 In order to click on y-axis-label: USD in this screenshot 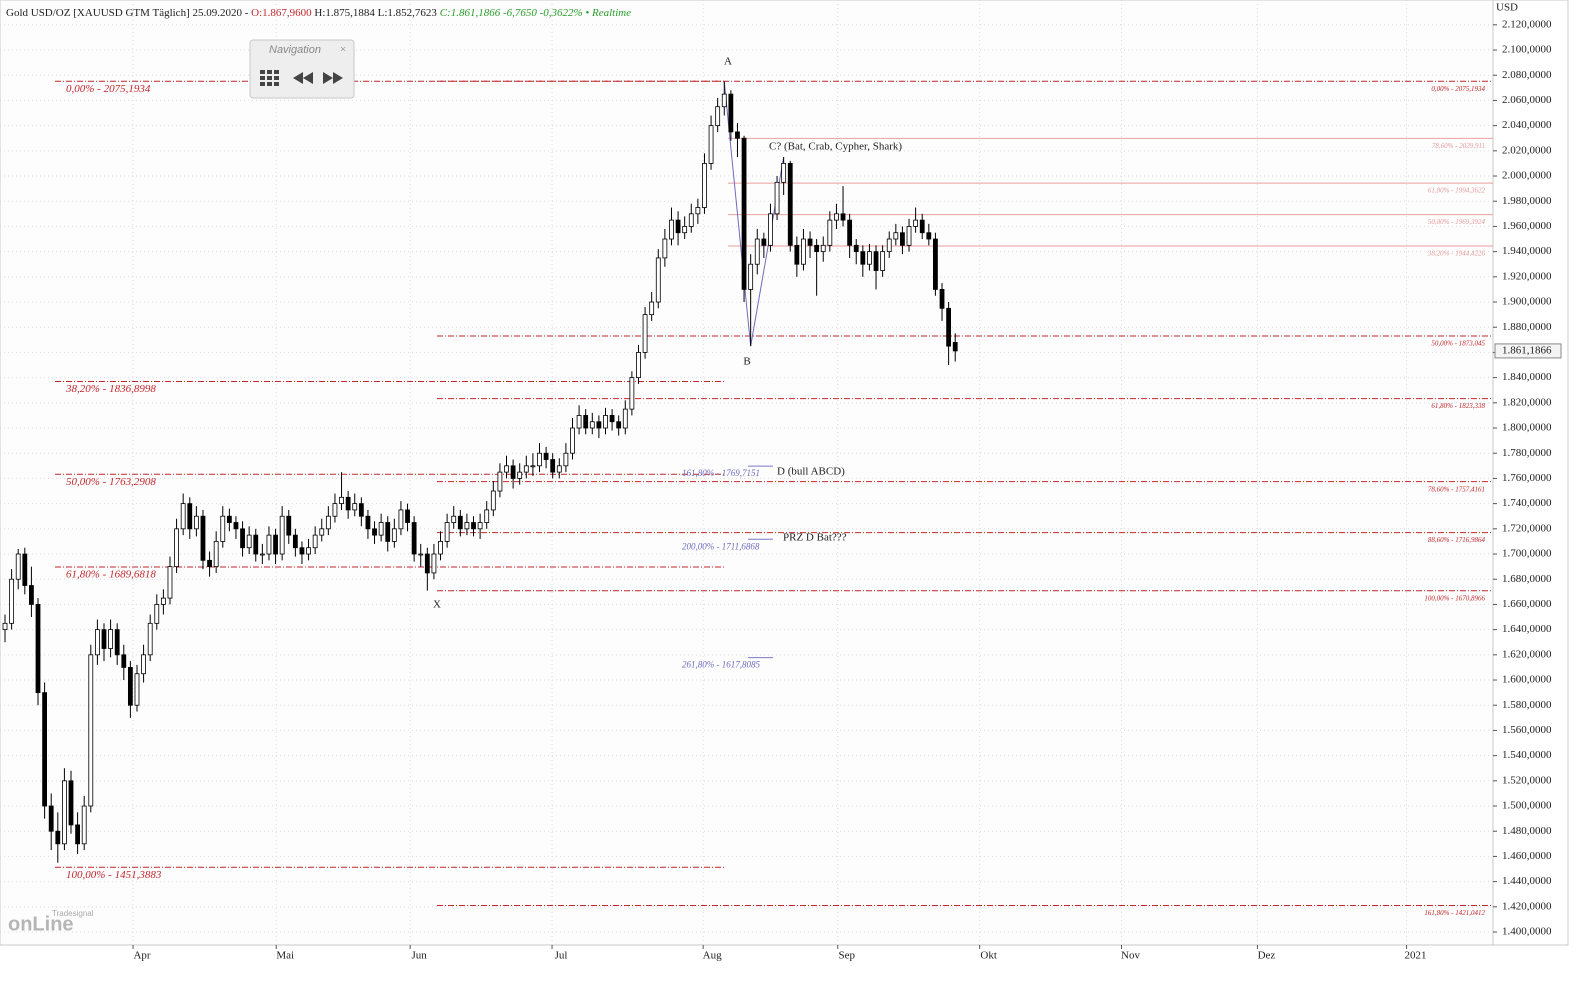, I will do `click(1507, 8)`.